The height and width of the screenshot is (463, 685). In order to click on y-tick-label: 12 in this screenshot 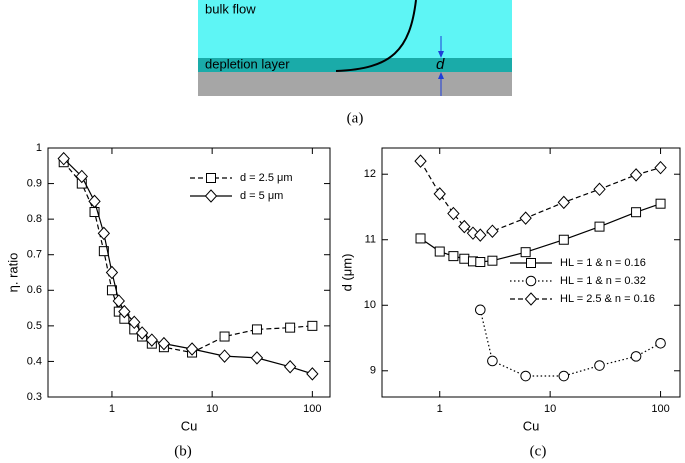, I will do `click(370, 174)`.